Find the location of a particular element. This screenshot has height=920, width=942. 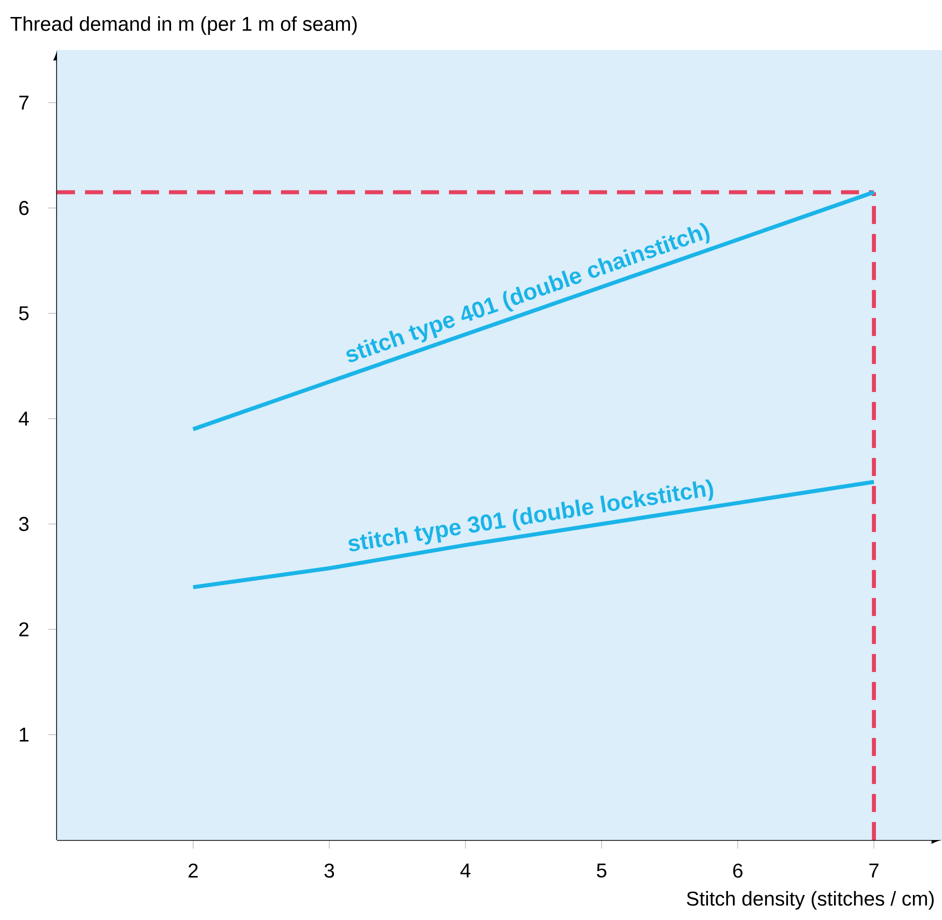

x-tick-label: 3 is located at coordinates (329, 871).